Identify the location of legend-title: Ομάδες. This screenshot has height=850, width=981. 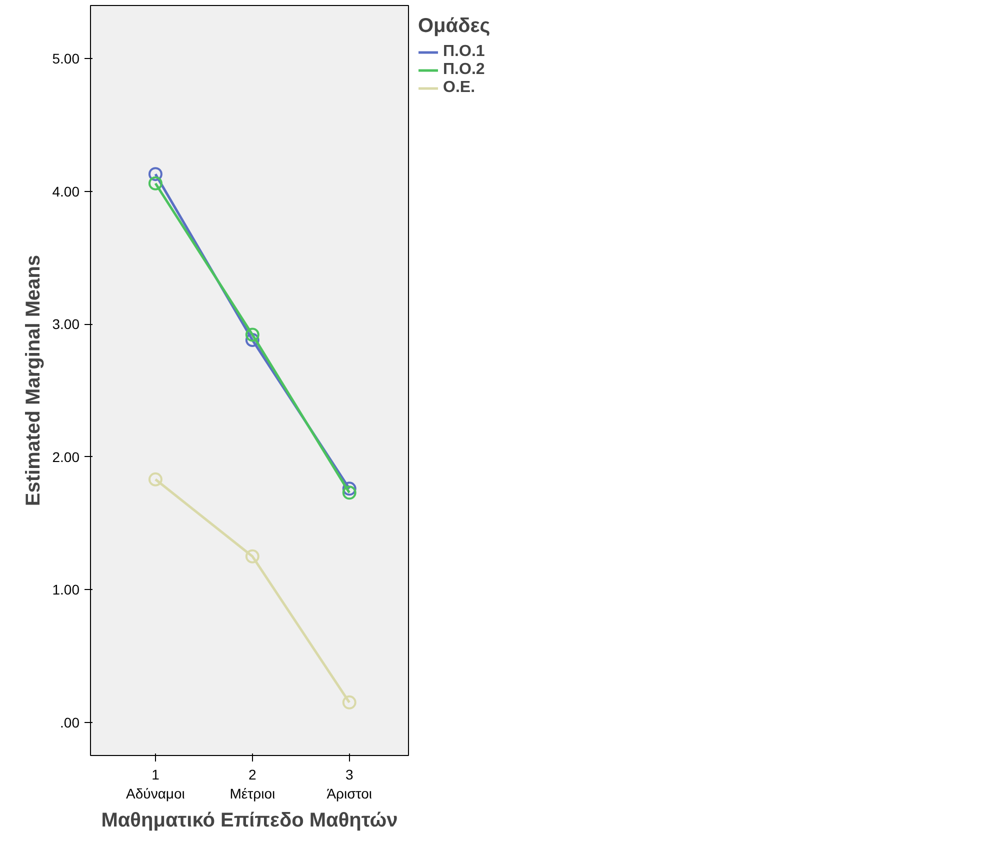
(454, 26).